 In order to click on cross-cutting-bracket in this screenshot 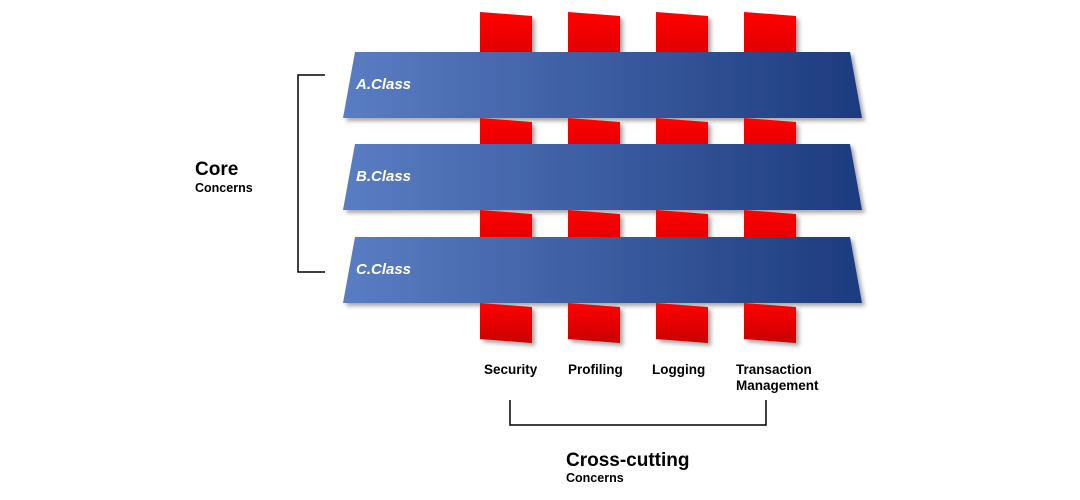, I will do `click(638, 413)`.